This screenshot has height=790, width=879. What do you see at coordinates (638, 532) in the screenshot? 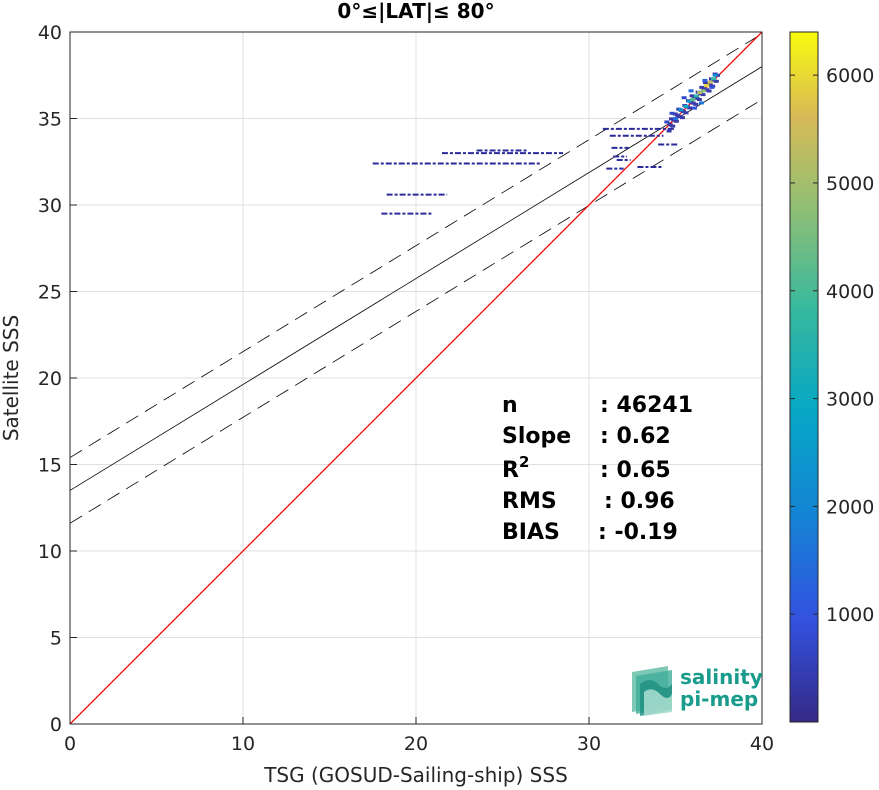
I see `stat-value: : -0.19` at bounding box center [638, 532].